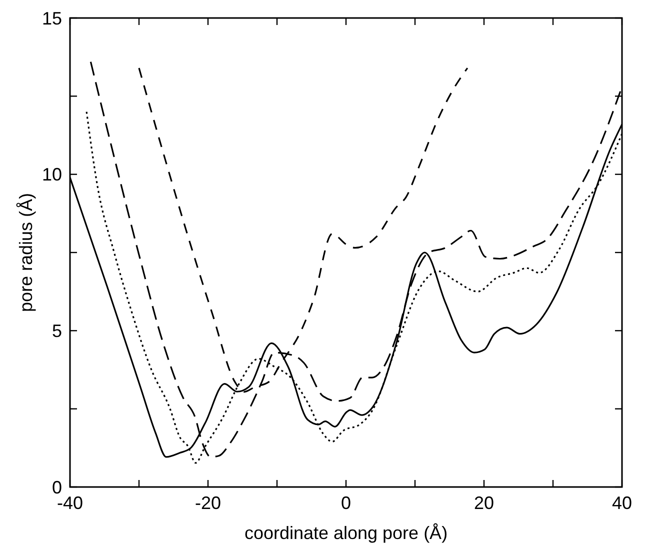  Describe the element at coordinates (57, 330) in the screenshot. I see `y-tick-label: 5` at that location.